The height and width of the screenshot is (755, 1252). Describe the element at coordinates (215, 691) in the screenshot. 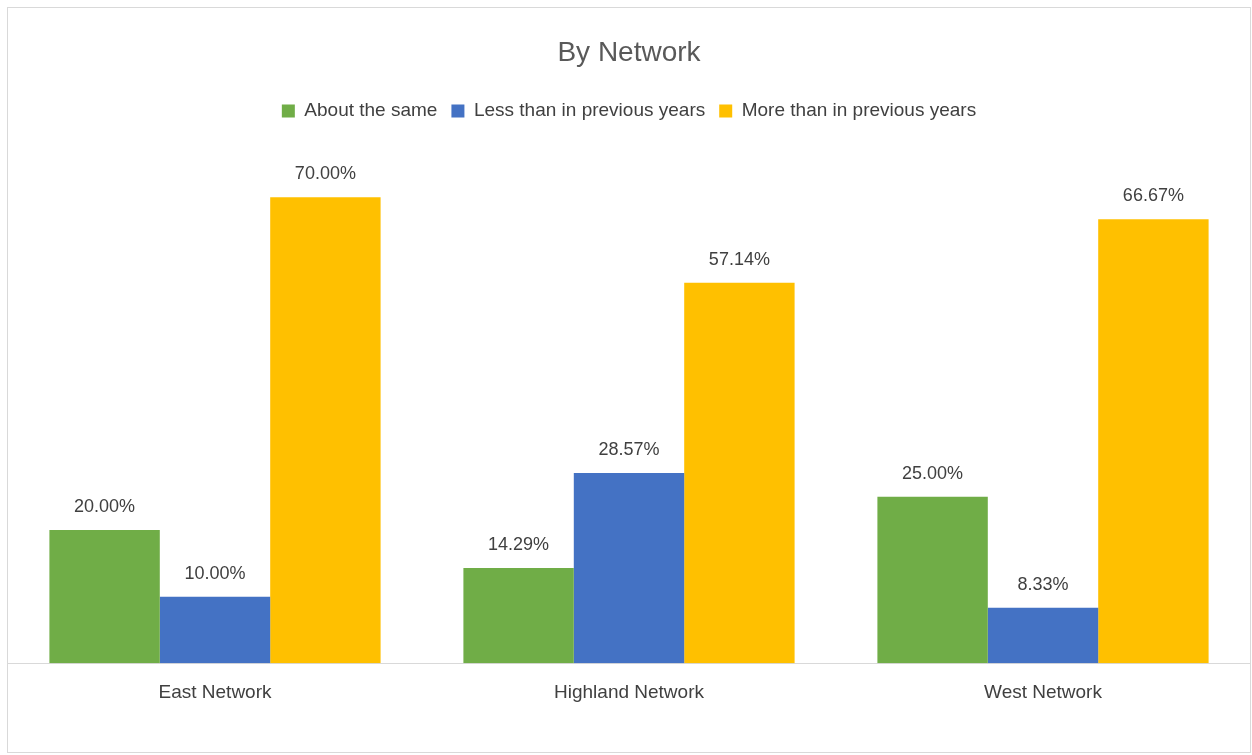

I see `x-tick-label: East Network` at that location.